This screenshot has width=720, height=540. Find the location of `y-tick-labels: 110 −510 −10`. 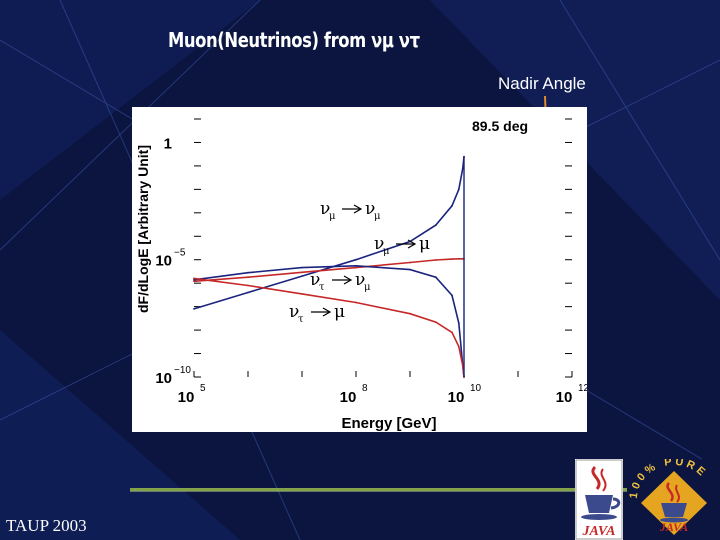

y-tick-labels: 110 −510 −10 is located at coordinates (173, 261).